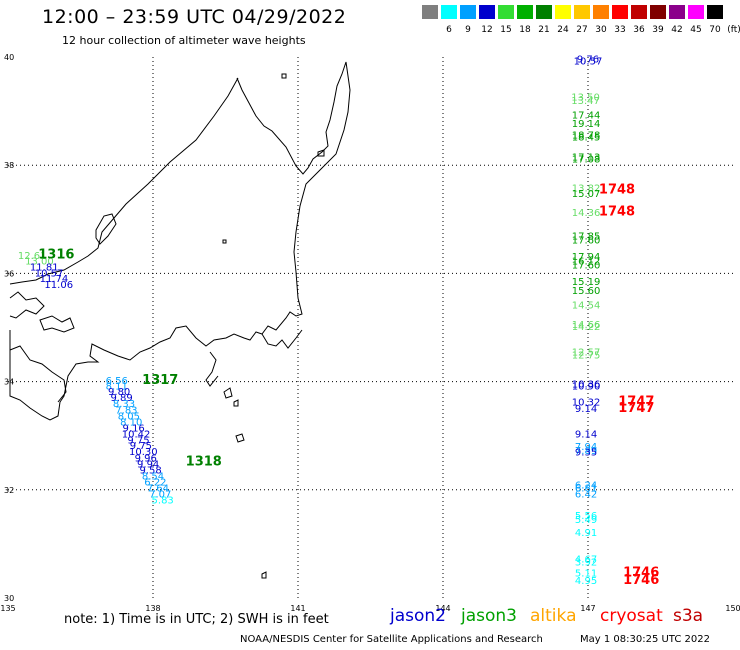 The height and width of the screenshot is (650, 740). Describe the element at coordinates (715, 30) in the screenshot. I see `legend-label: 70` at that location.